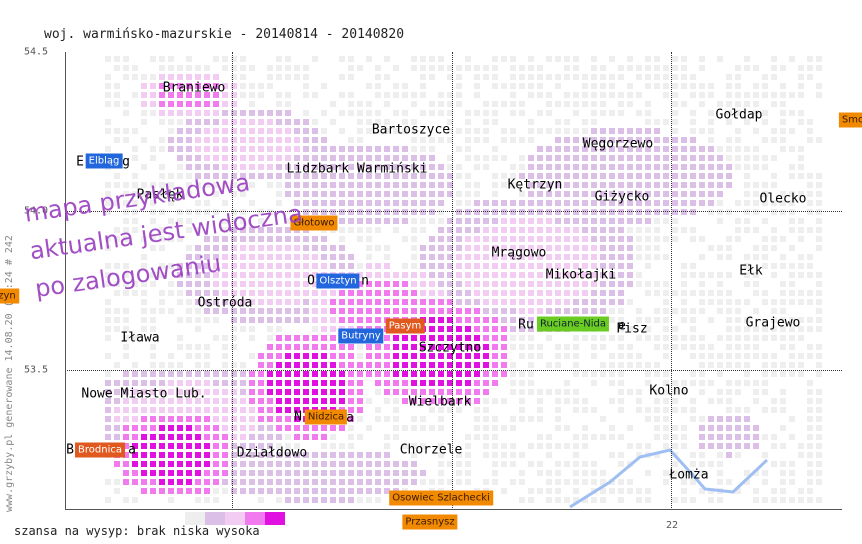  Describe the element at coordinates (350, 418) in the screenshot. I see `city-label-partial: a` at that location.